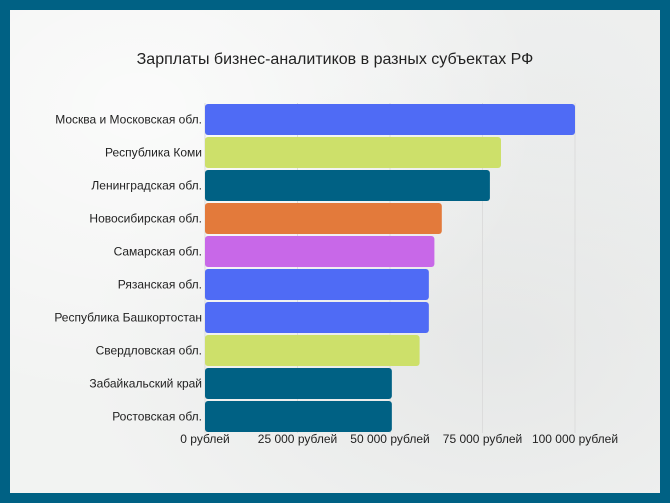  Describe the element at coordinates (128, 318) in the screenshot. I see `category-label-6: Республика Башкортостан` at that location.